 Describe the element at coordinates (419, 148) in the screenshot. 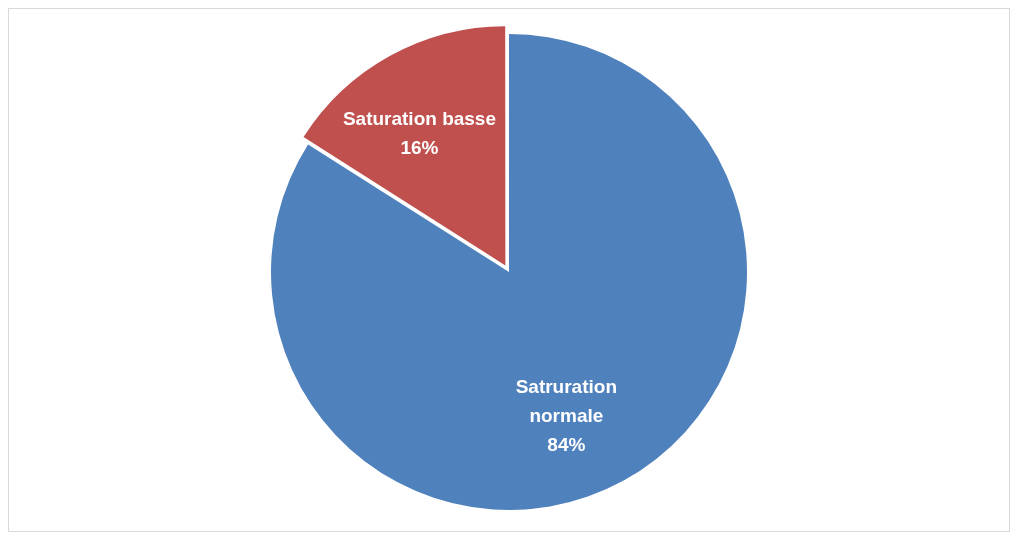

I see `data-label: 16%` at that location.